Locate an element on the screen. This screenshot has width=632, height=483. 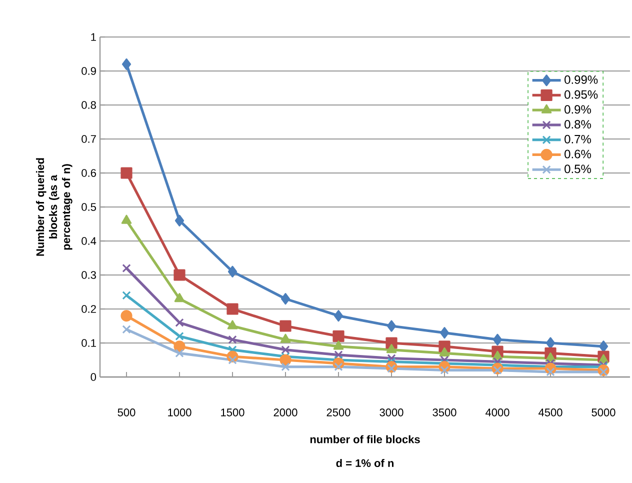
legend-label: 0.5% is located at coordinates (577, 169).